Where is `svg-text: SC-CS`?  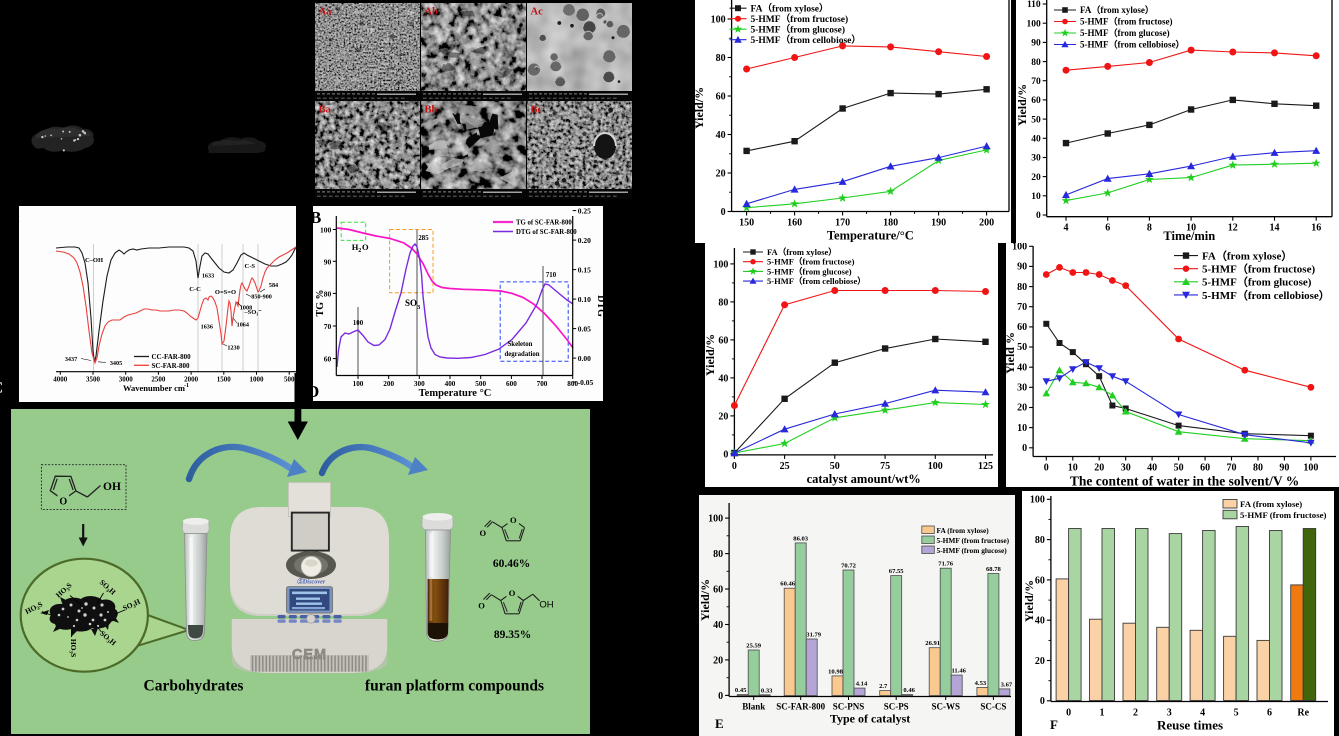 svg-text: SC-CS is located at coordinates (993, 707).